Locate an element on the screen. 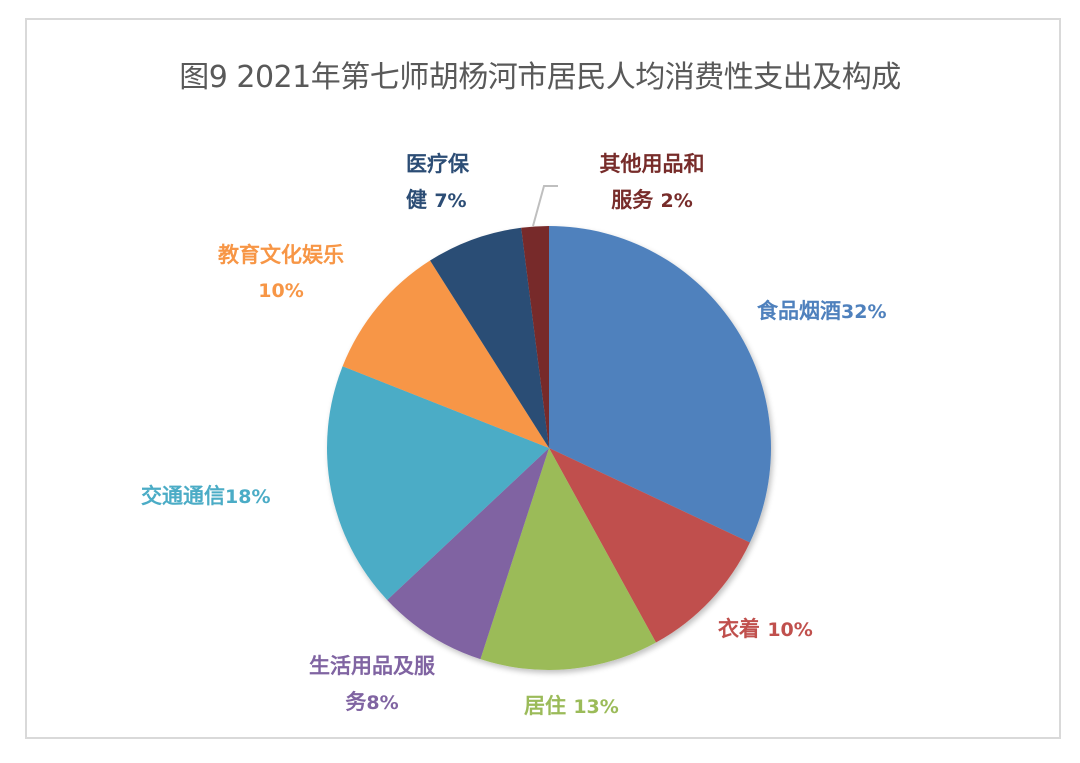 This screenshot has width=1080, height=763. label-education-pct: 10% is located at coordinates (281, 291).